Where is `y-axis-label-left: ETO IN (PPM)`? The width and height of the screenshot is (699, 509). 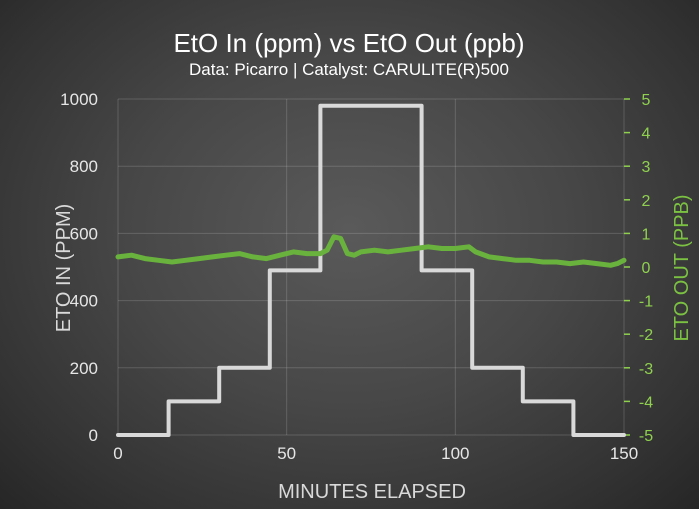 y-axis-label-left: ETO IN (PPM) is located at coordinates (64, 268).